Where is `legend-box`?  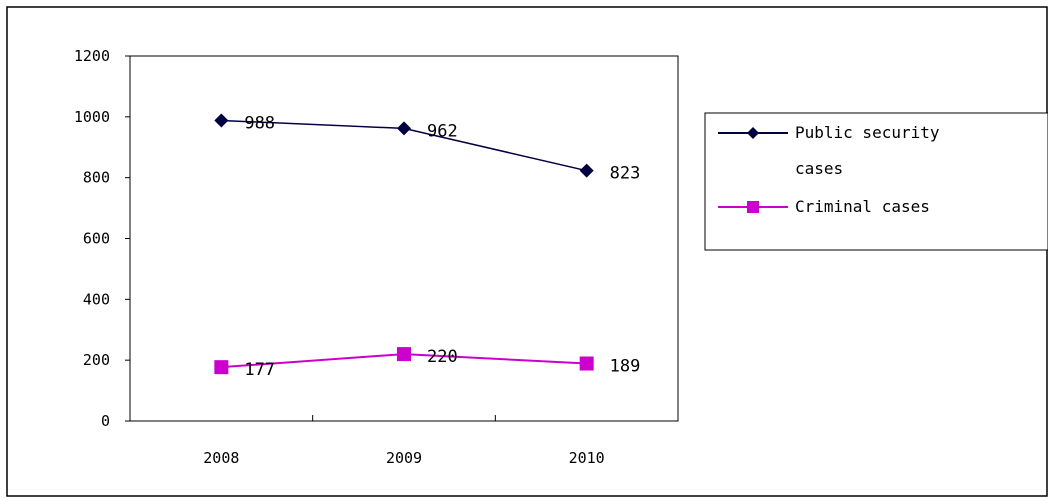
legend-box is located at coordinates (876, 181).